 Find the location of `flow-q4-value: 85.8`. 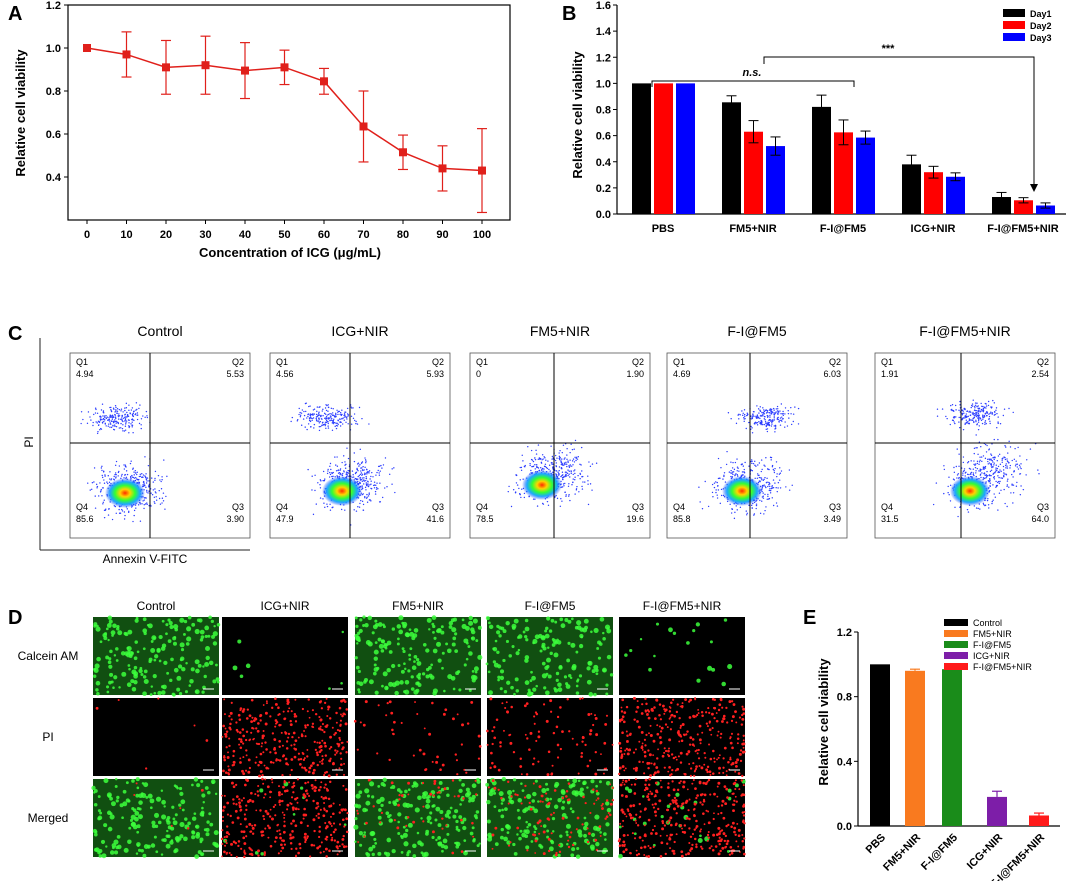

flow-q4-value: 85.8 is located at coordinates (682, 519).